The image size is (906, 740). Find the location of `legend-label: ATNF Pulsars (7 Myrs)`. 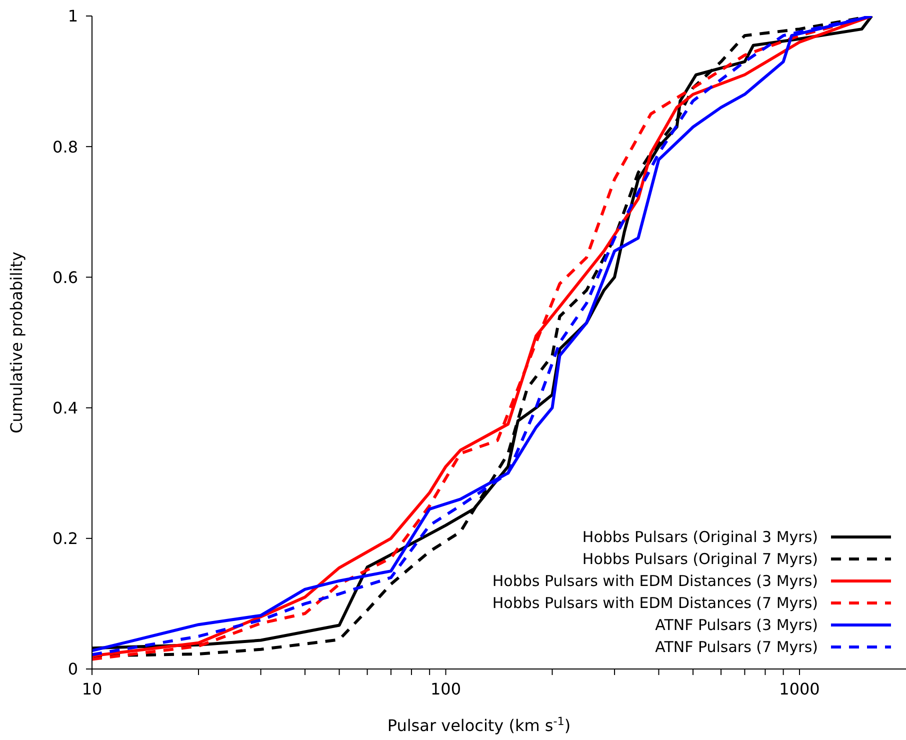

legend-label: ATNF Pulsars (7 Myrs) is located at coordinates (736, 647).